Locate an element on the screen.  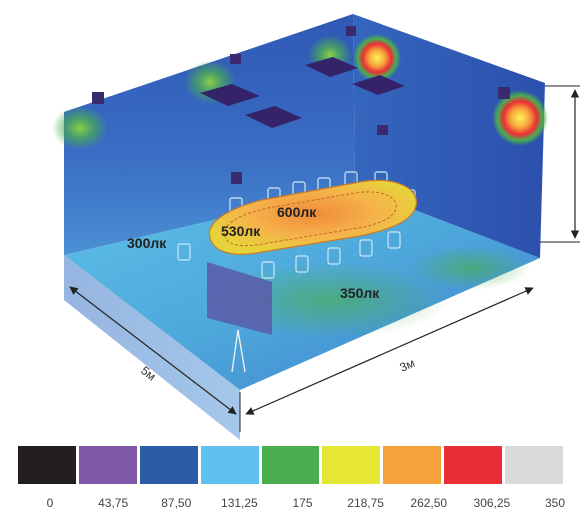
floor-glow-right is located at coordinates (470, 268).